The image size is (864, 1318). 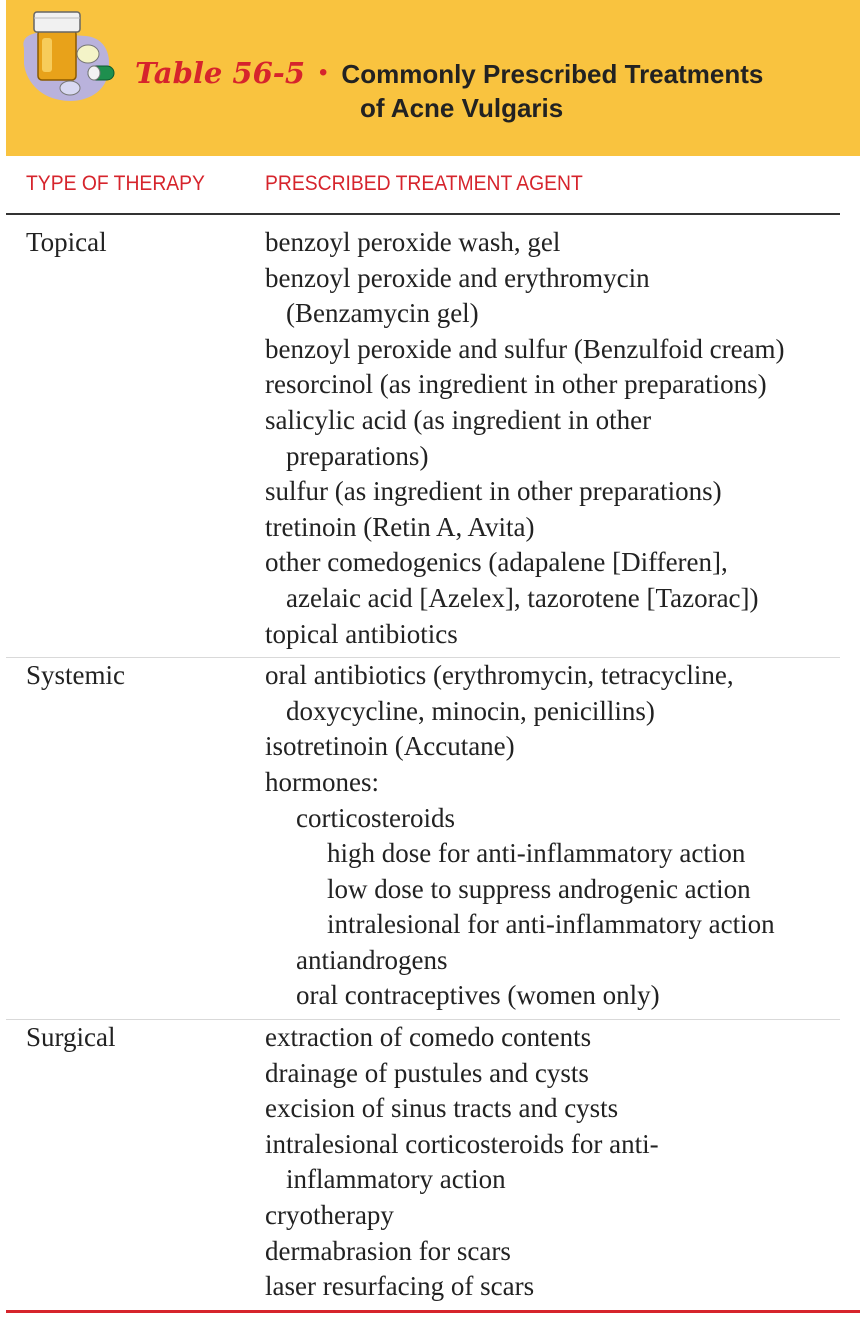 What do you see at coordinates (400, 1286) in the screenshot?
I see `treatment-line: laser resurfacing of scars` at bounding box center [400, 1286].